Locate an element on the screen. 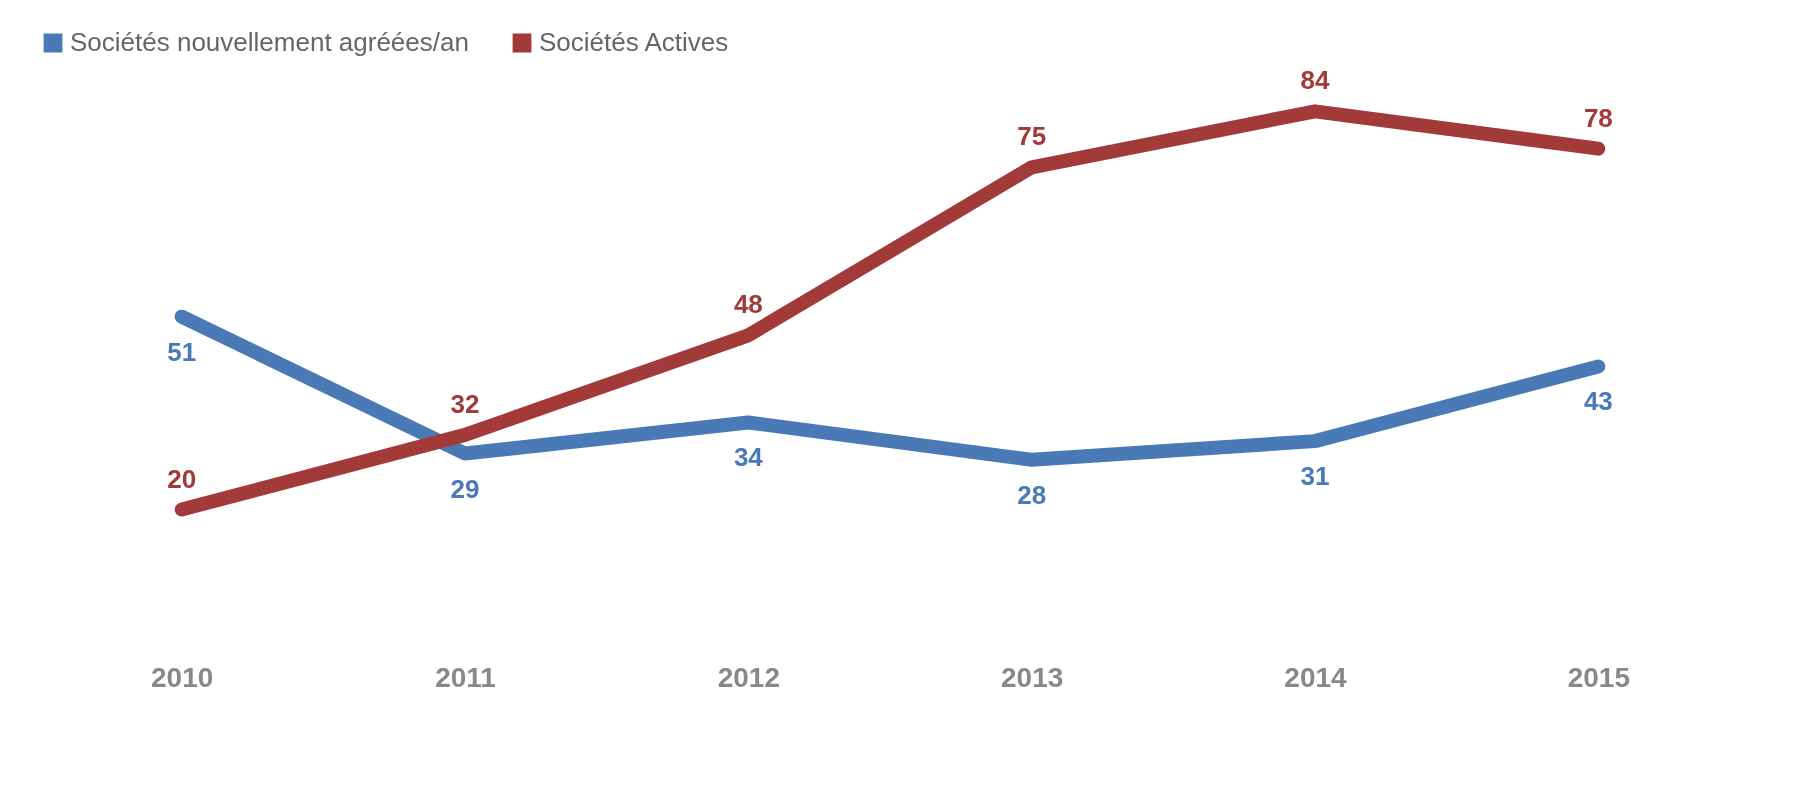  data-label: 51 is located at coordinates (182, 351).